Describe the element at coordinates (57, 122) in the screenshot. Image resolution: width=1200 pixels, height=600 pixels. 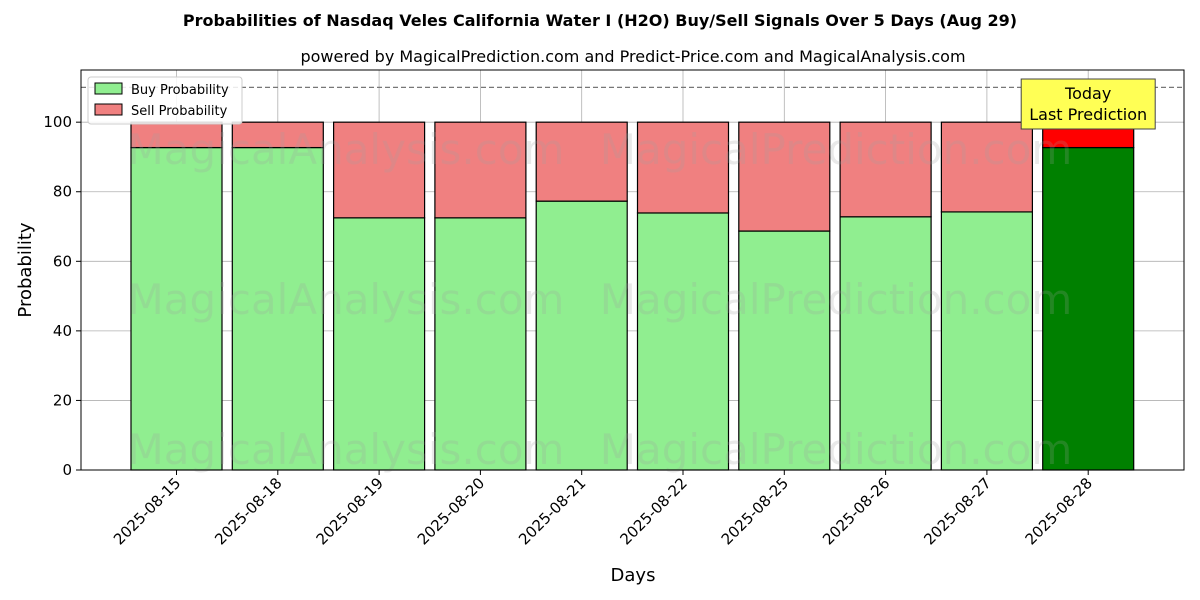
I see `y-tick-label: 100` at that location.